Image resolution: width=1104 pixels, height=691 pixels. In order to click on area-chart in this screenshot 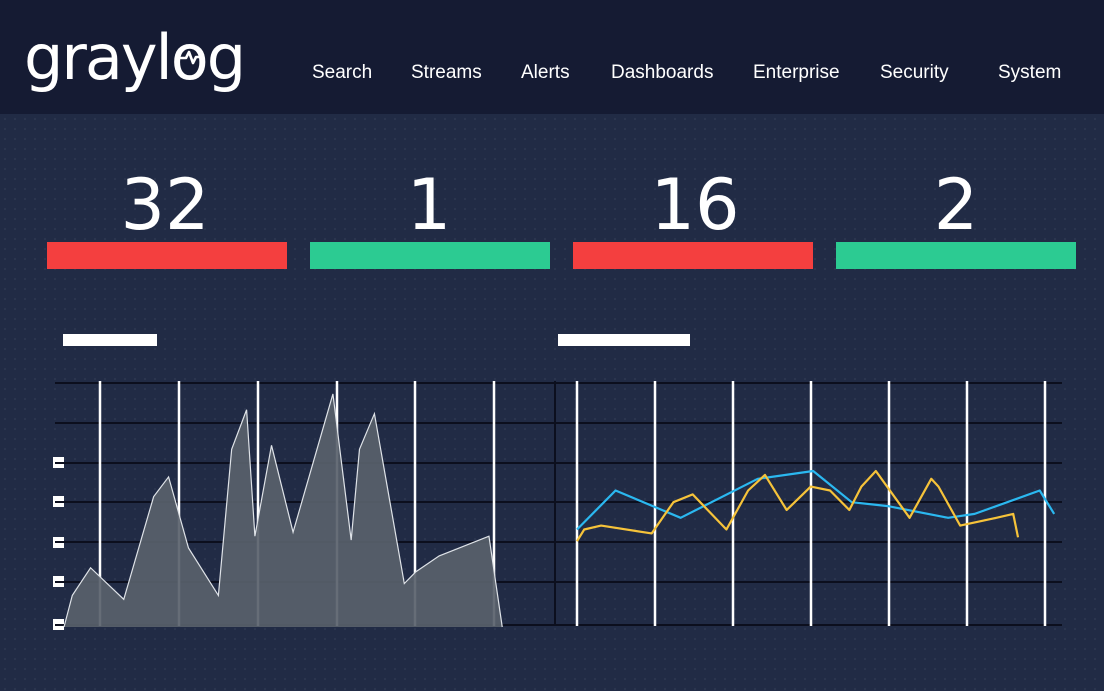, I will do `click(283, 510)`.